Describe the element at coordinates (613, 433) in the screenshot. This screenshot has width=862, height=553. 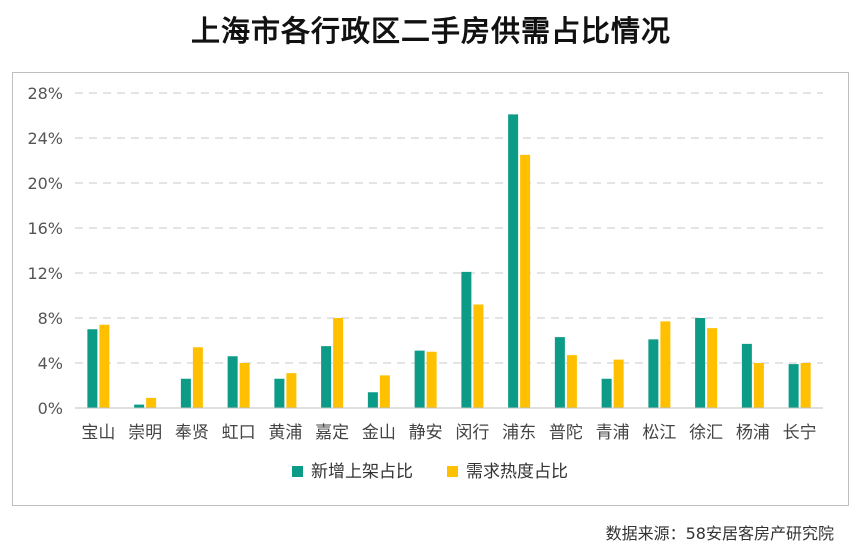
I see `x-tick-label: 青浦` at that location.